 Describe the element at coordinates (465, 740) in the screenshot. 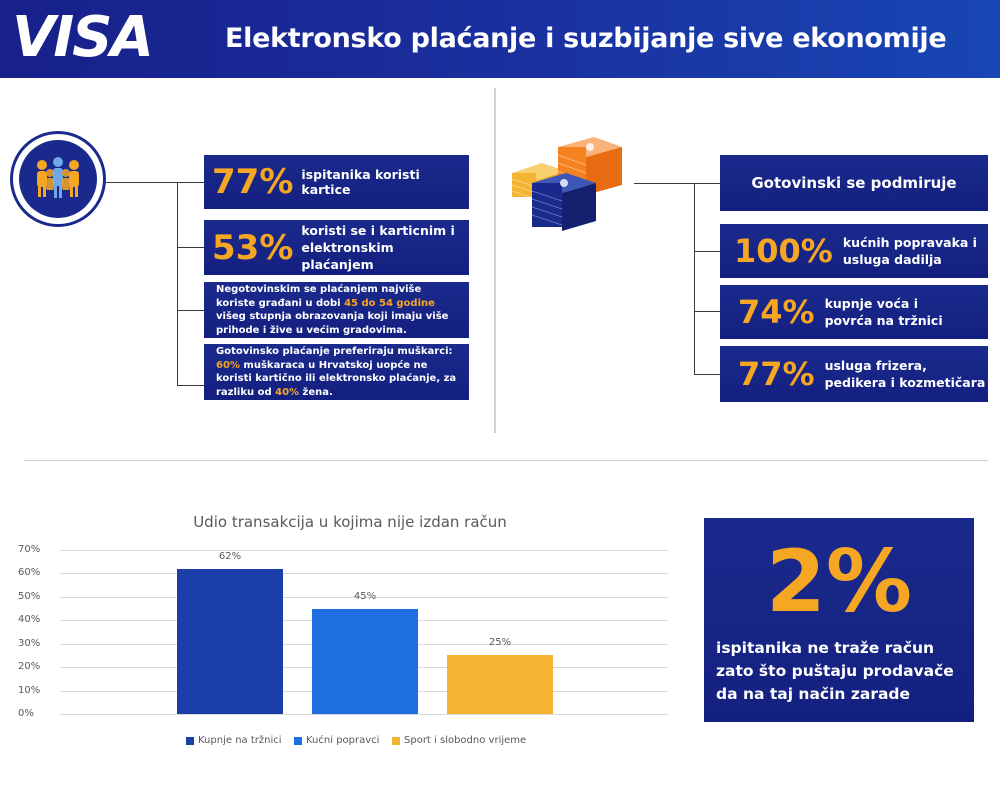

I see `legend-label: Sport i slobodno vrijeme` at that location.